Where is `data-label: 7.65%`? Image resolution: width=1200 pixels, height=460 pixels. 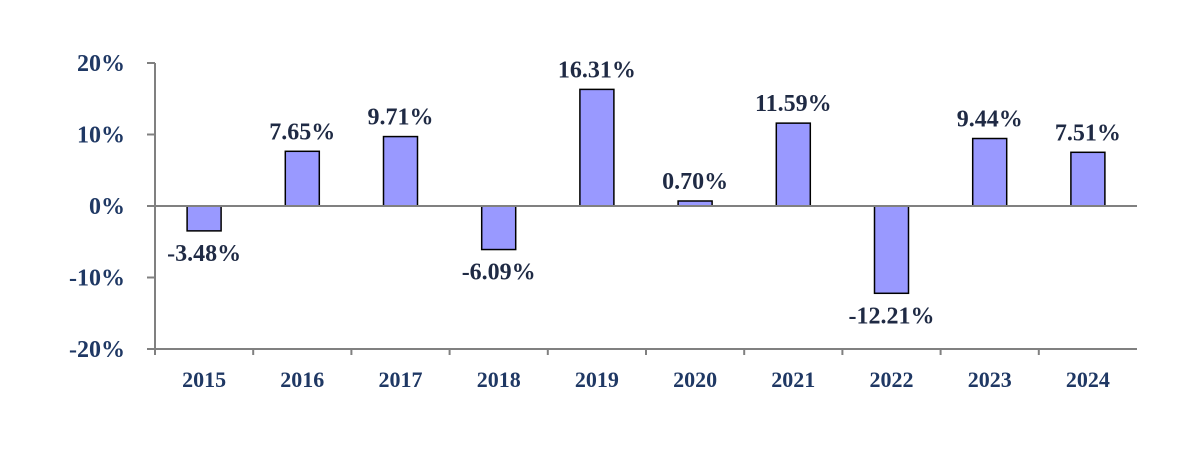
data-label: 7.65% is located at coordinates (302, 132).